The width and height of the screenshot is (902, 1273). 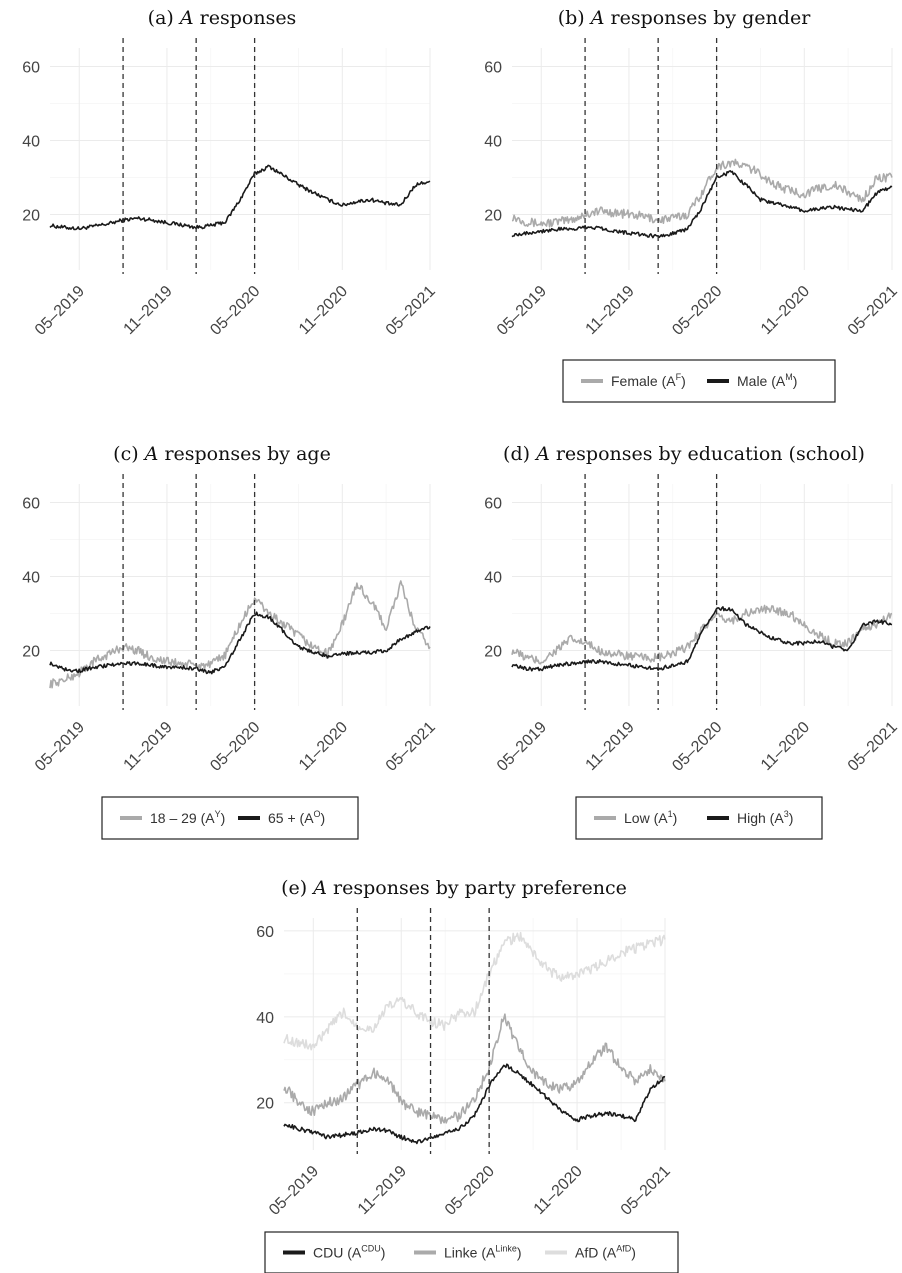 What do you see at coordinates (761, 381) in the screenshot?
I see `legend-label-text: Male (A` at bounding box center [761, 381].